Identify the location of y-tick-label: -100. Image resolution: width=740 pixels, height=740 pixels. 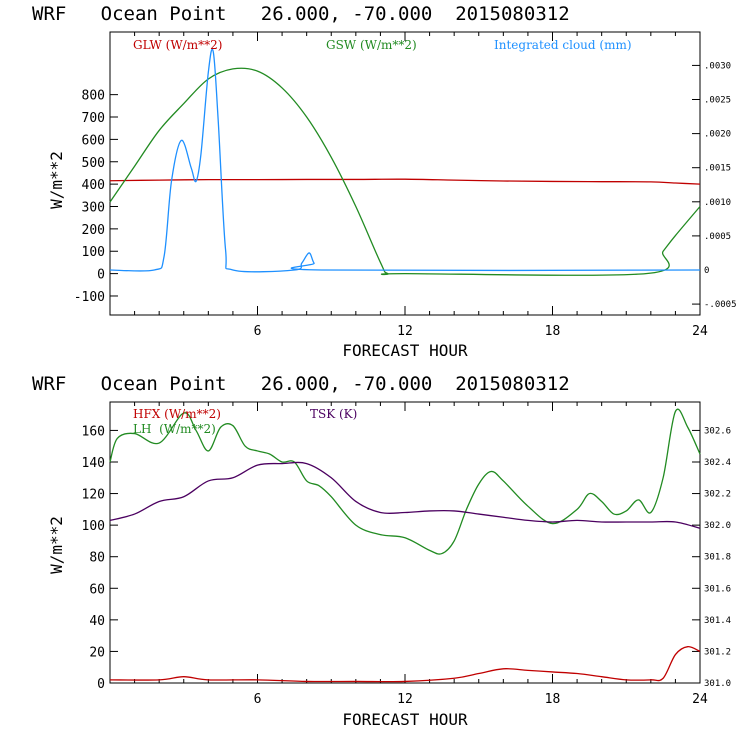
(89, 297).